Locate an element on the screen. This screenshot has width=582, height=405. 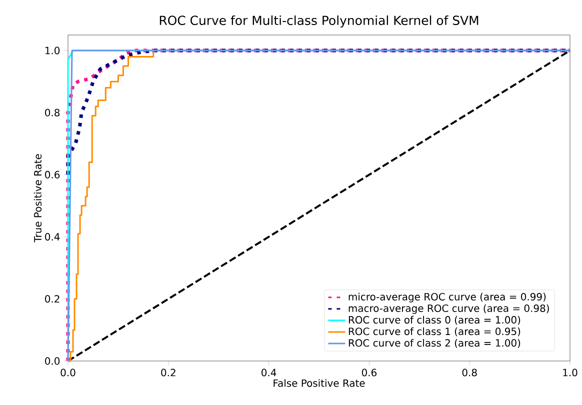
y-tick-label: 1.0 is located at coordinates (52, 50).